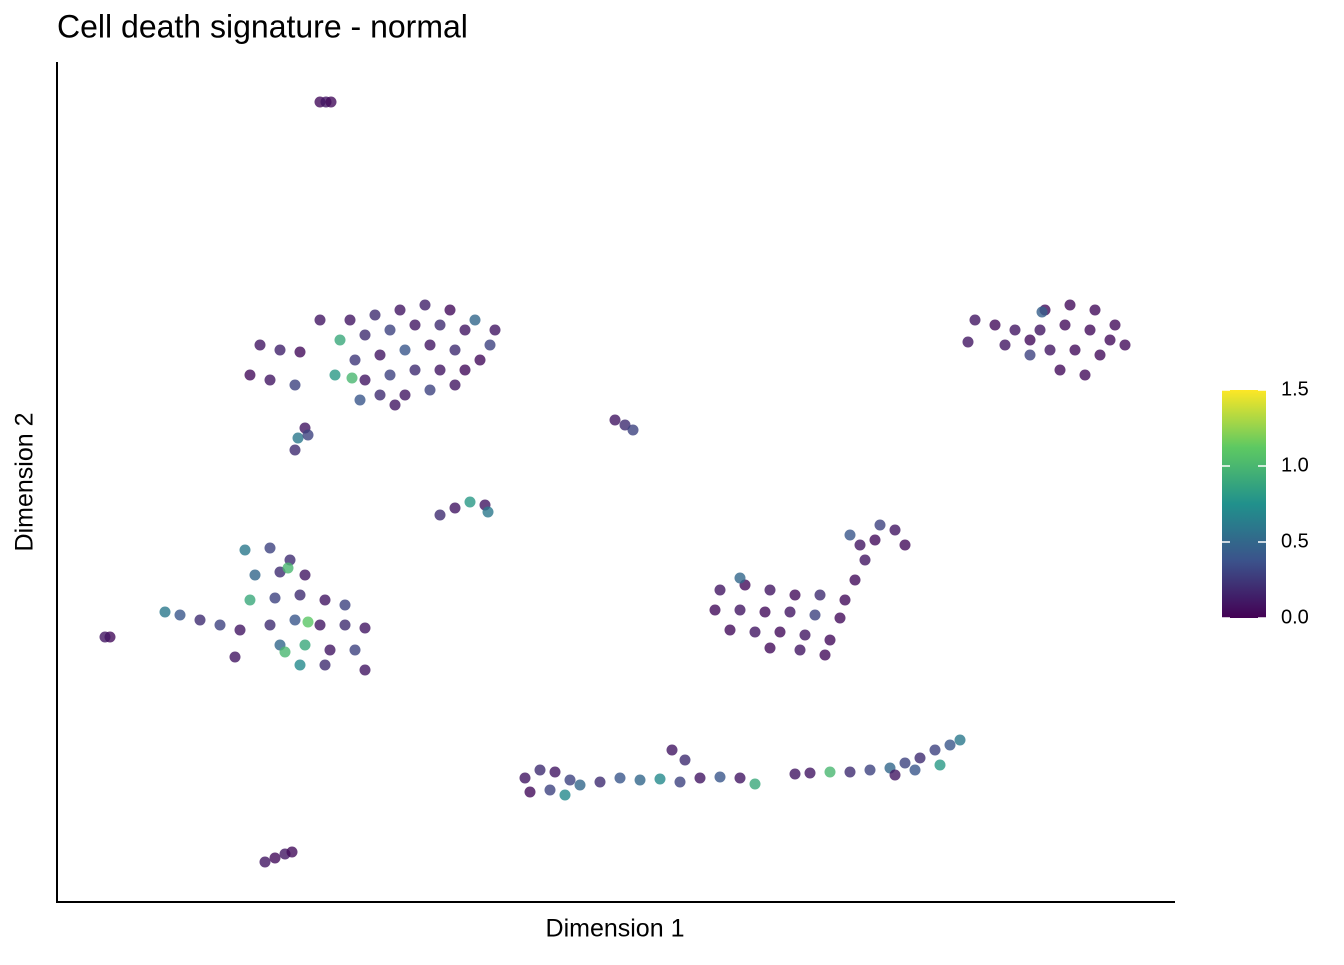  What do you see at coordinates (1295, 617) in the screenshot?
I see `colorbar-tick-label: 0.0` at bounding box center [1295, 617].